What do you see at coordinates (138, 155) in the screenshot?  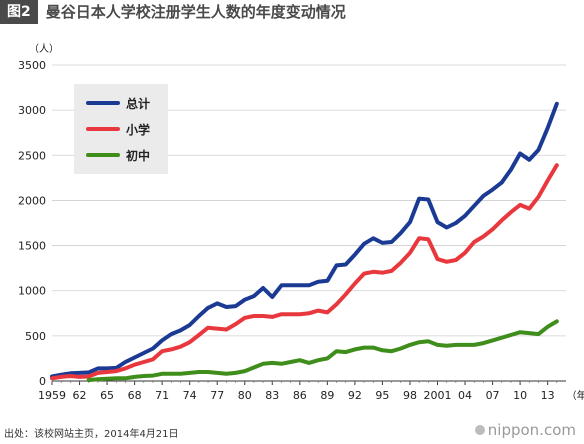 I see `legend-label: 初中` at bounding box center [138, 155].